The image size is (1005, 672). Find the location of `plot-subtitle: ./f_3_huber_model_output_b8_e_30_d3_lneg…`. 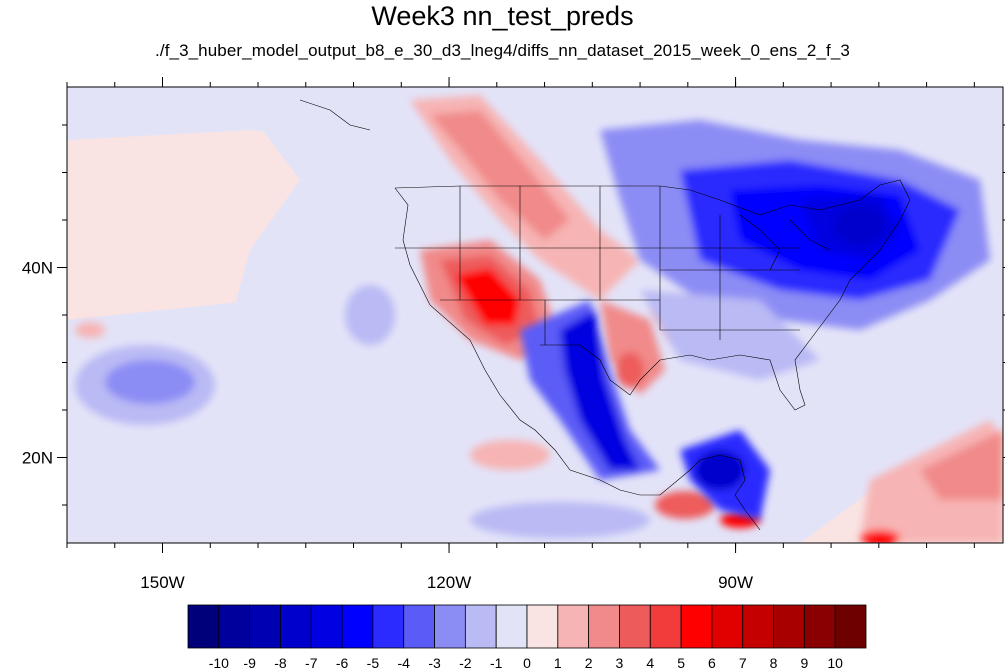

plot-subtitle: ./f_3_huber_model_output_b8_e_30_d3_lneg… is located at coordinates (502, 50).